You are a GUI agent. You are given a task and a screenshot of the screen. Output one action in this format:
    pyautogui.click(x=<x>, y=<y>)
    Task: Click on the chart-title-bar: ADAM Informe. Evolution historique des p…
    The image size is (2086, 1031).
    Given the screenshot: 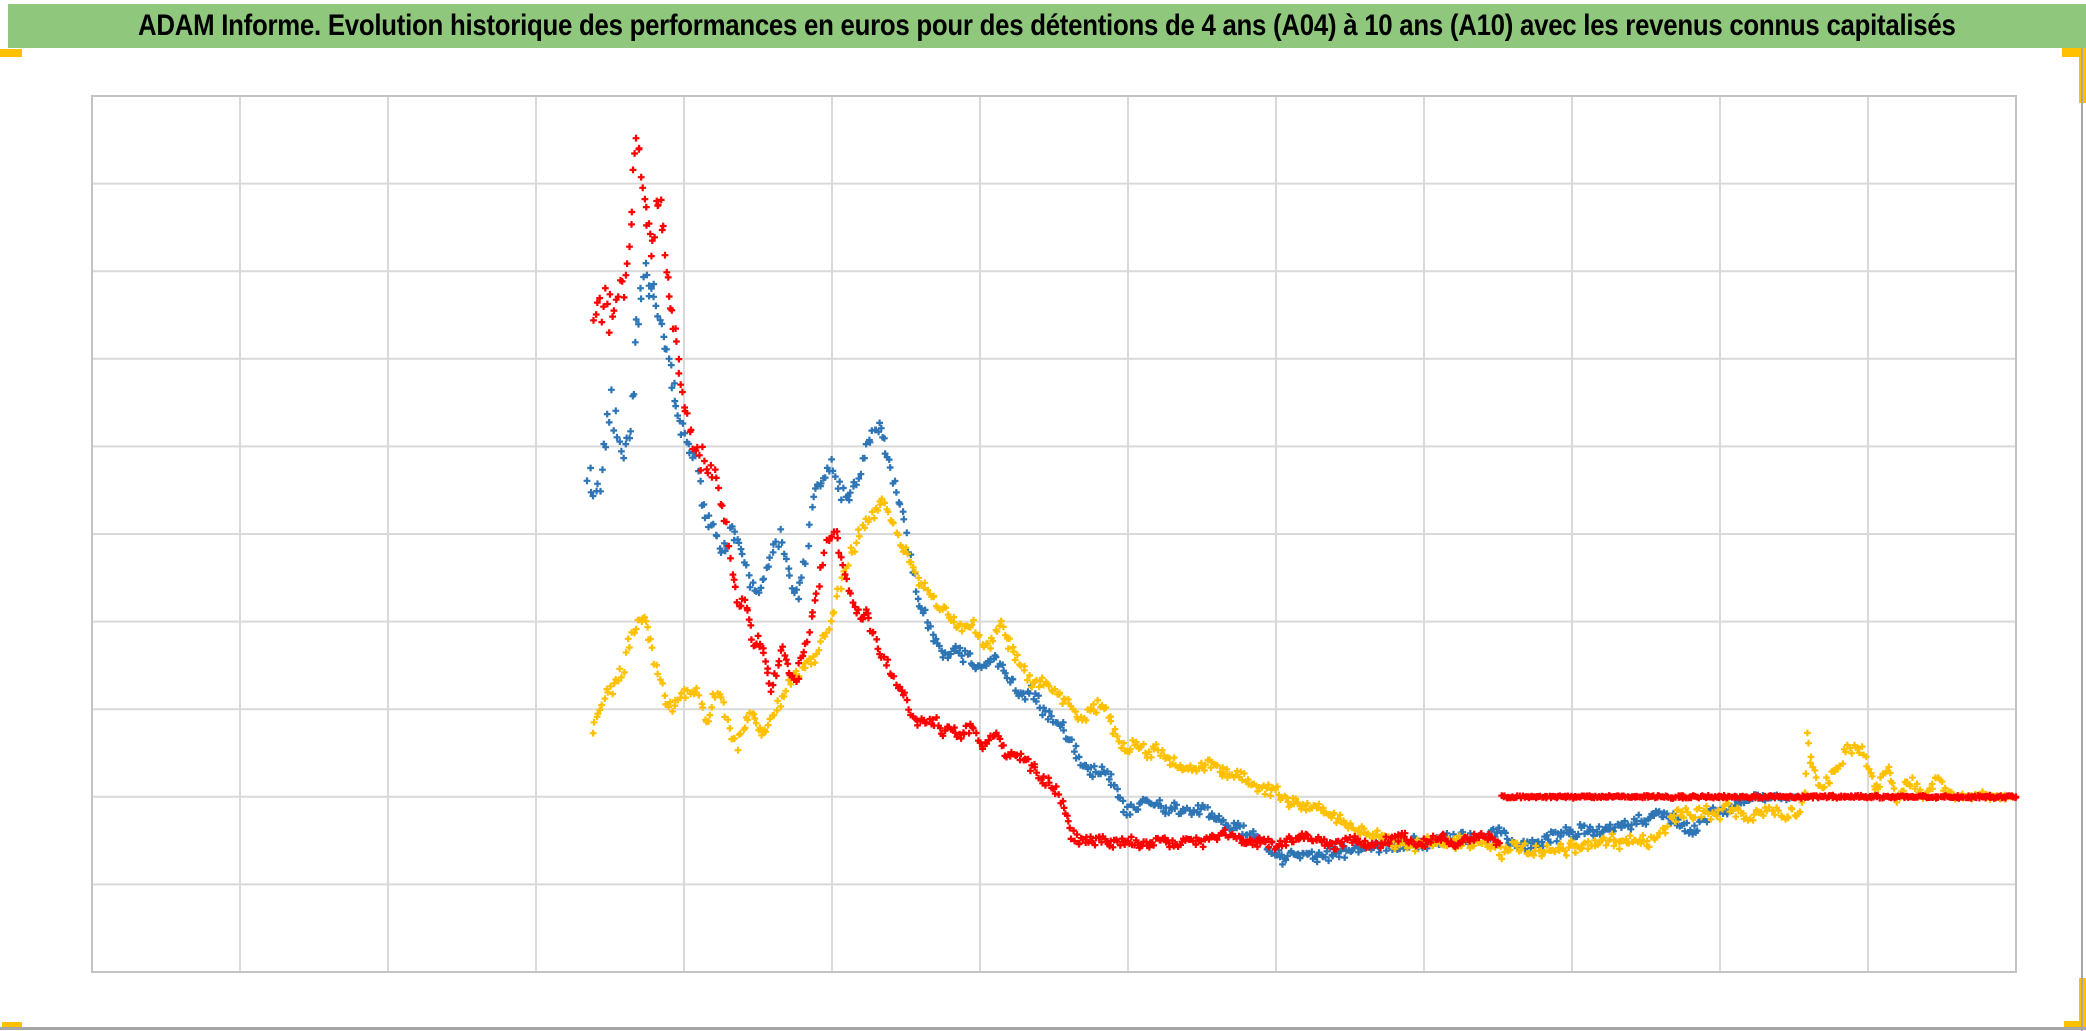 What is the action you would take?
    pyautogui.click(x=1047, y=26)
    